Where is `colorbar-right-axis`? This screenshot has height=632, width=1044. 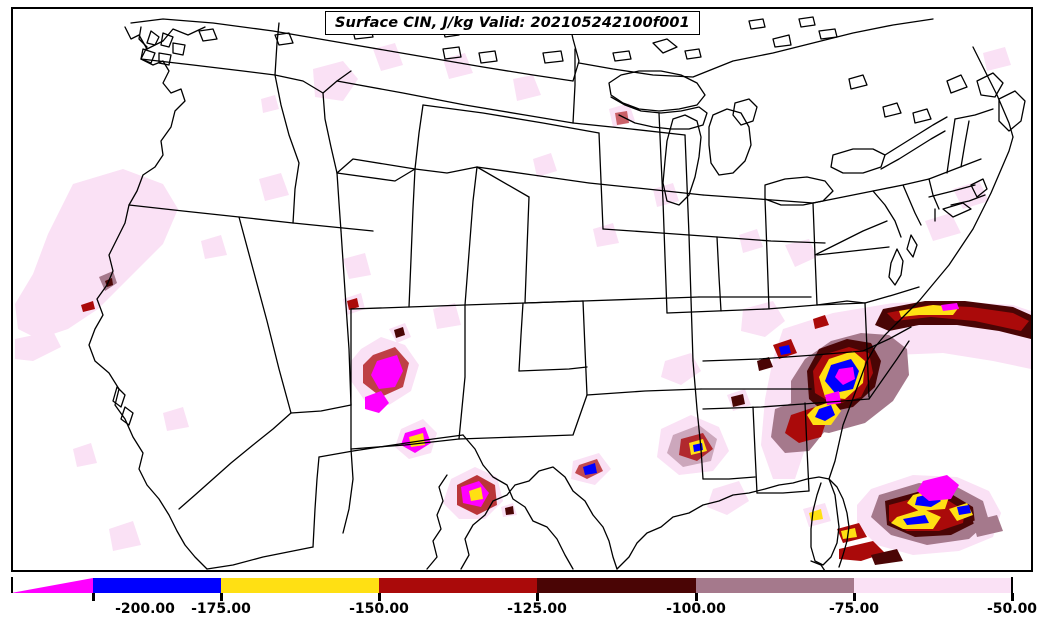
colorbar-right-axis is located at coordinates (1012, 585).